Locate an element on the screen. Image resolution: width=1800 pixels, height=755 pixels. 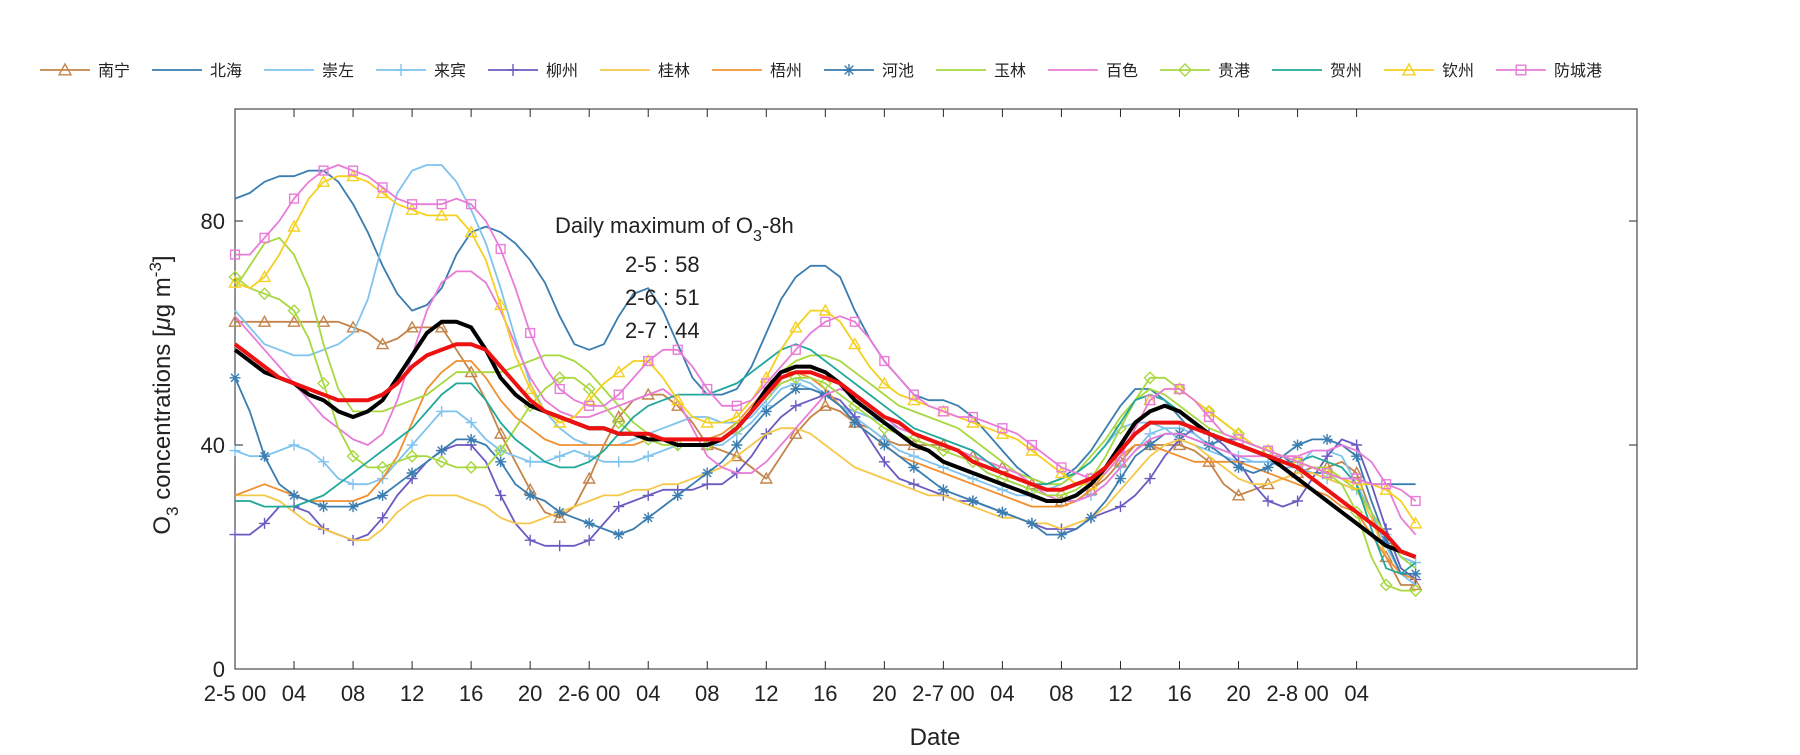
annotation-title-main: Daily maximum of O is located at coordinates (654, 225).